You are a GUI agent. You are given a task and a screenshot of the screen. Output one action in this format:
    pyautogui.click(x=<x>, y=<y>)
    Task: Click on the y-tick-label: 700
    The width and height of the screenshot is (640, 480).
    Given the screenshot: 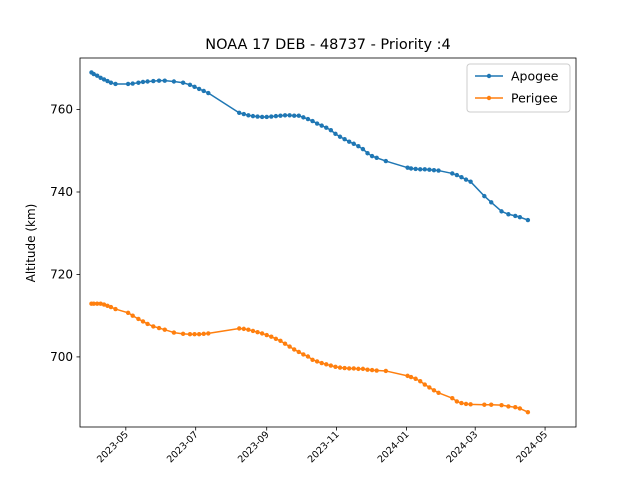 What is the action you would take?
    pyautogui.click(x=61, y=357)
    